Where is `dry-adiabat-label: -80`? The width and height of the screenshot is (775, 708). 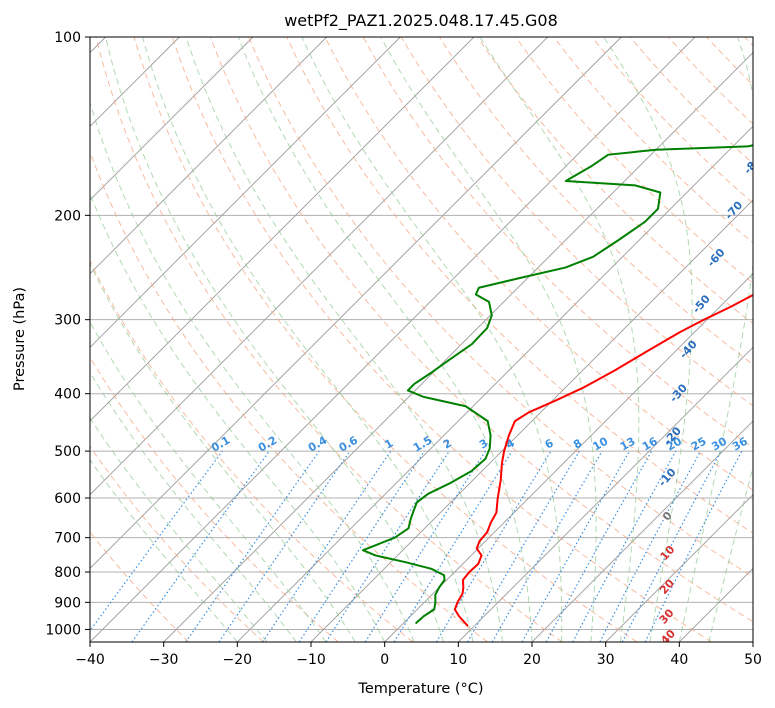 dry-adiabat-label: -80 is located at coordinates (752, 165).